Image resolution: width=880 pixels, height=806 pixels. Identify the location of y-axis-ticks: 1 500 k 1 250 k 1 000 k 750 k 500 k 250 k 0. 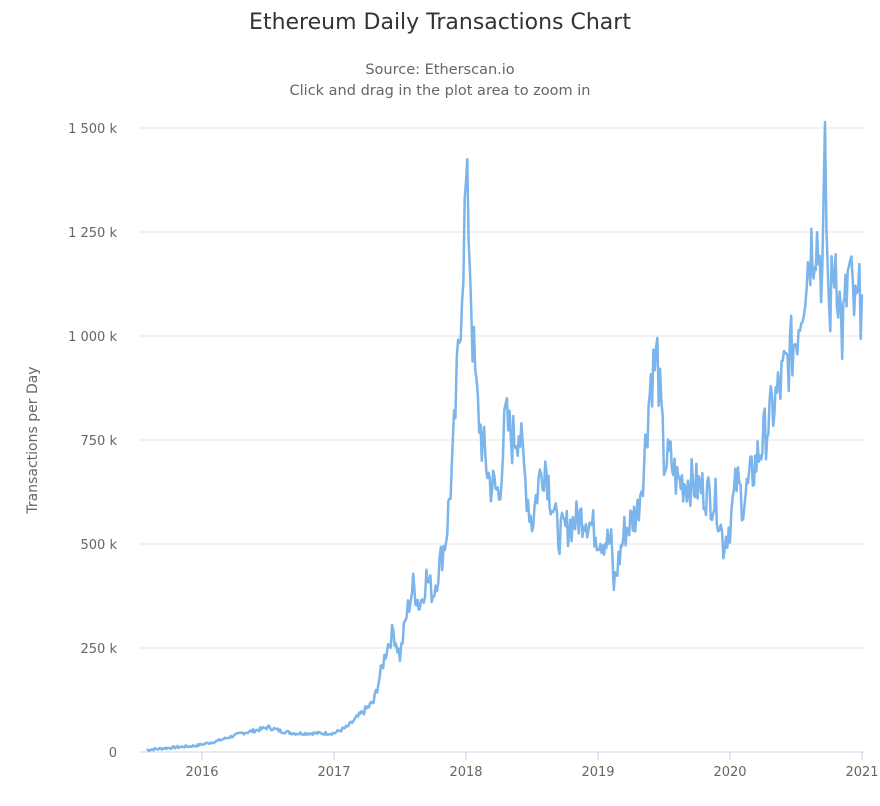
(92, 441).